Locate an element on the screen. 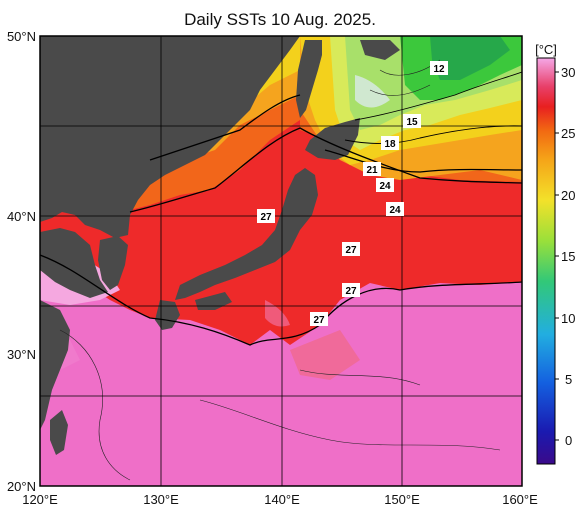  sakhalin is located at coordinates (309, 79).